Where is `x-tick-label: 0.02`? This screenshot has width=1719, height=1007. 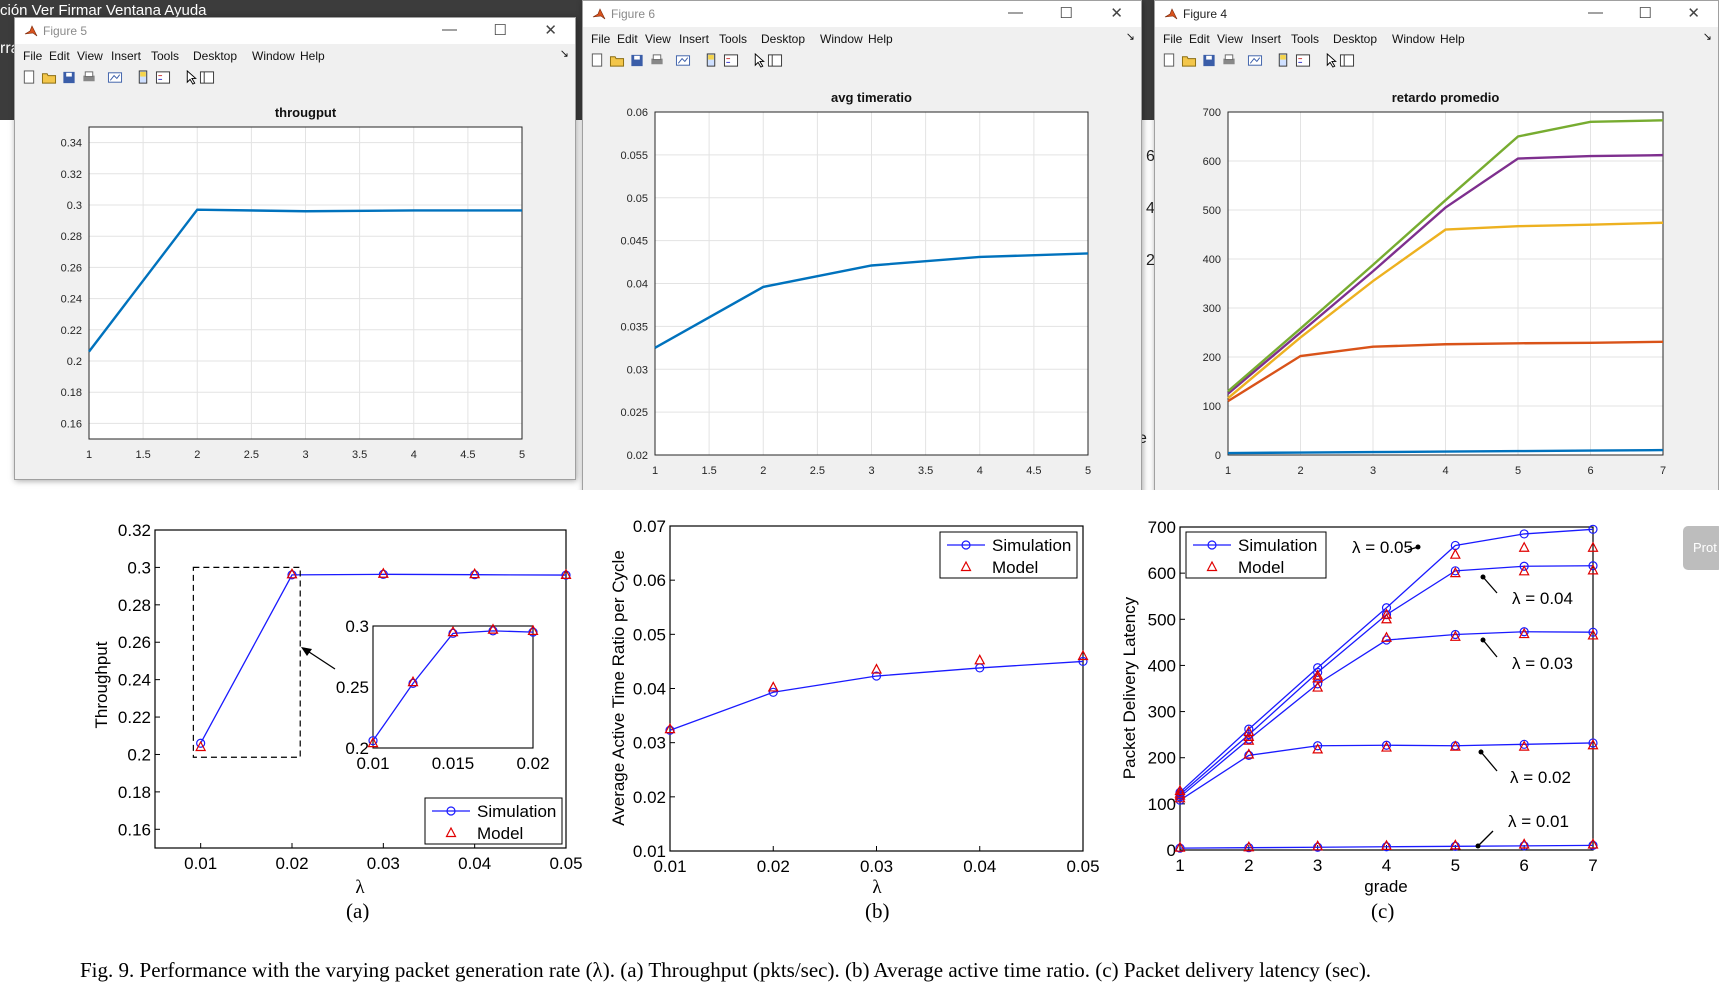 x-tick-label: 0.02 is located at coordinates (773, 866).